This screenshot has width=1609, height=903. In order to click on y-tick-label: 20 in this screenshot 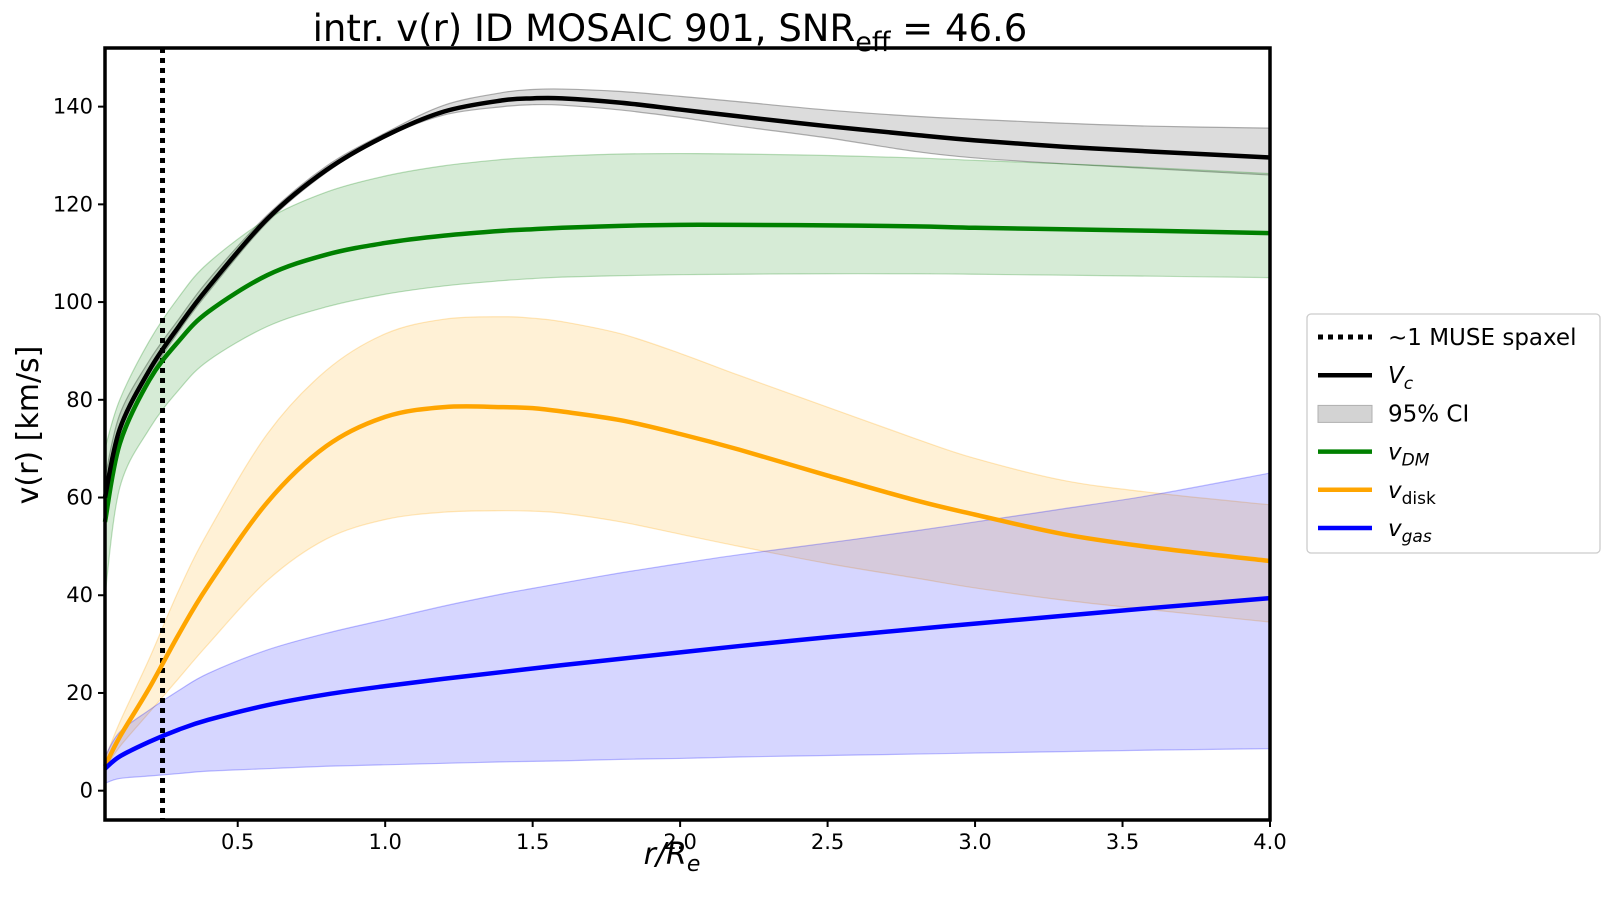, I will do `click(79, 693)`.